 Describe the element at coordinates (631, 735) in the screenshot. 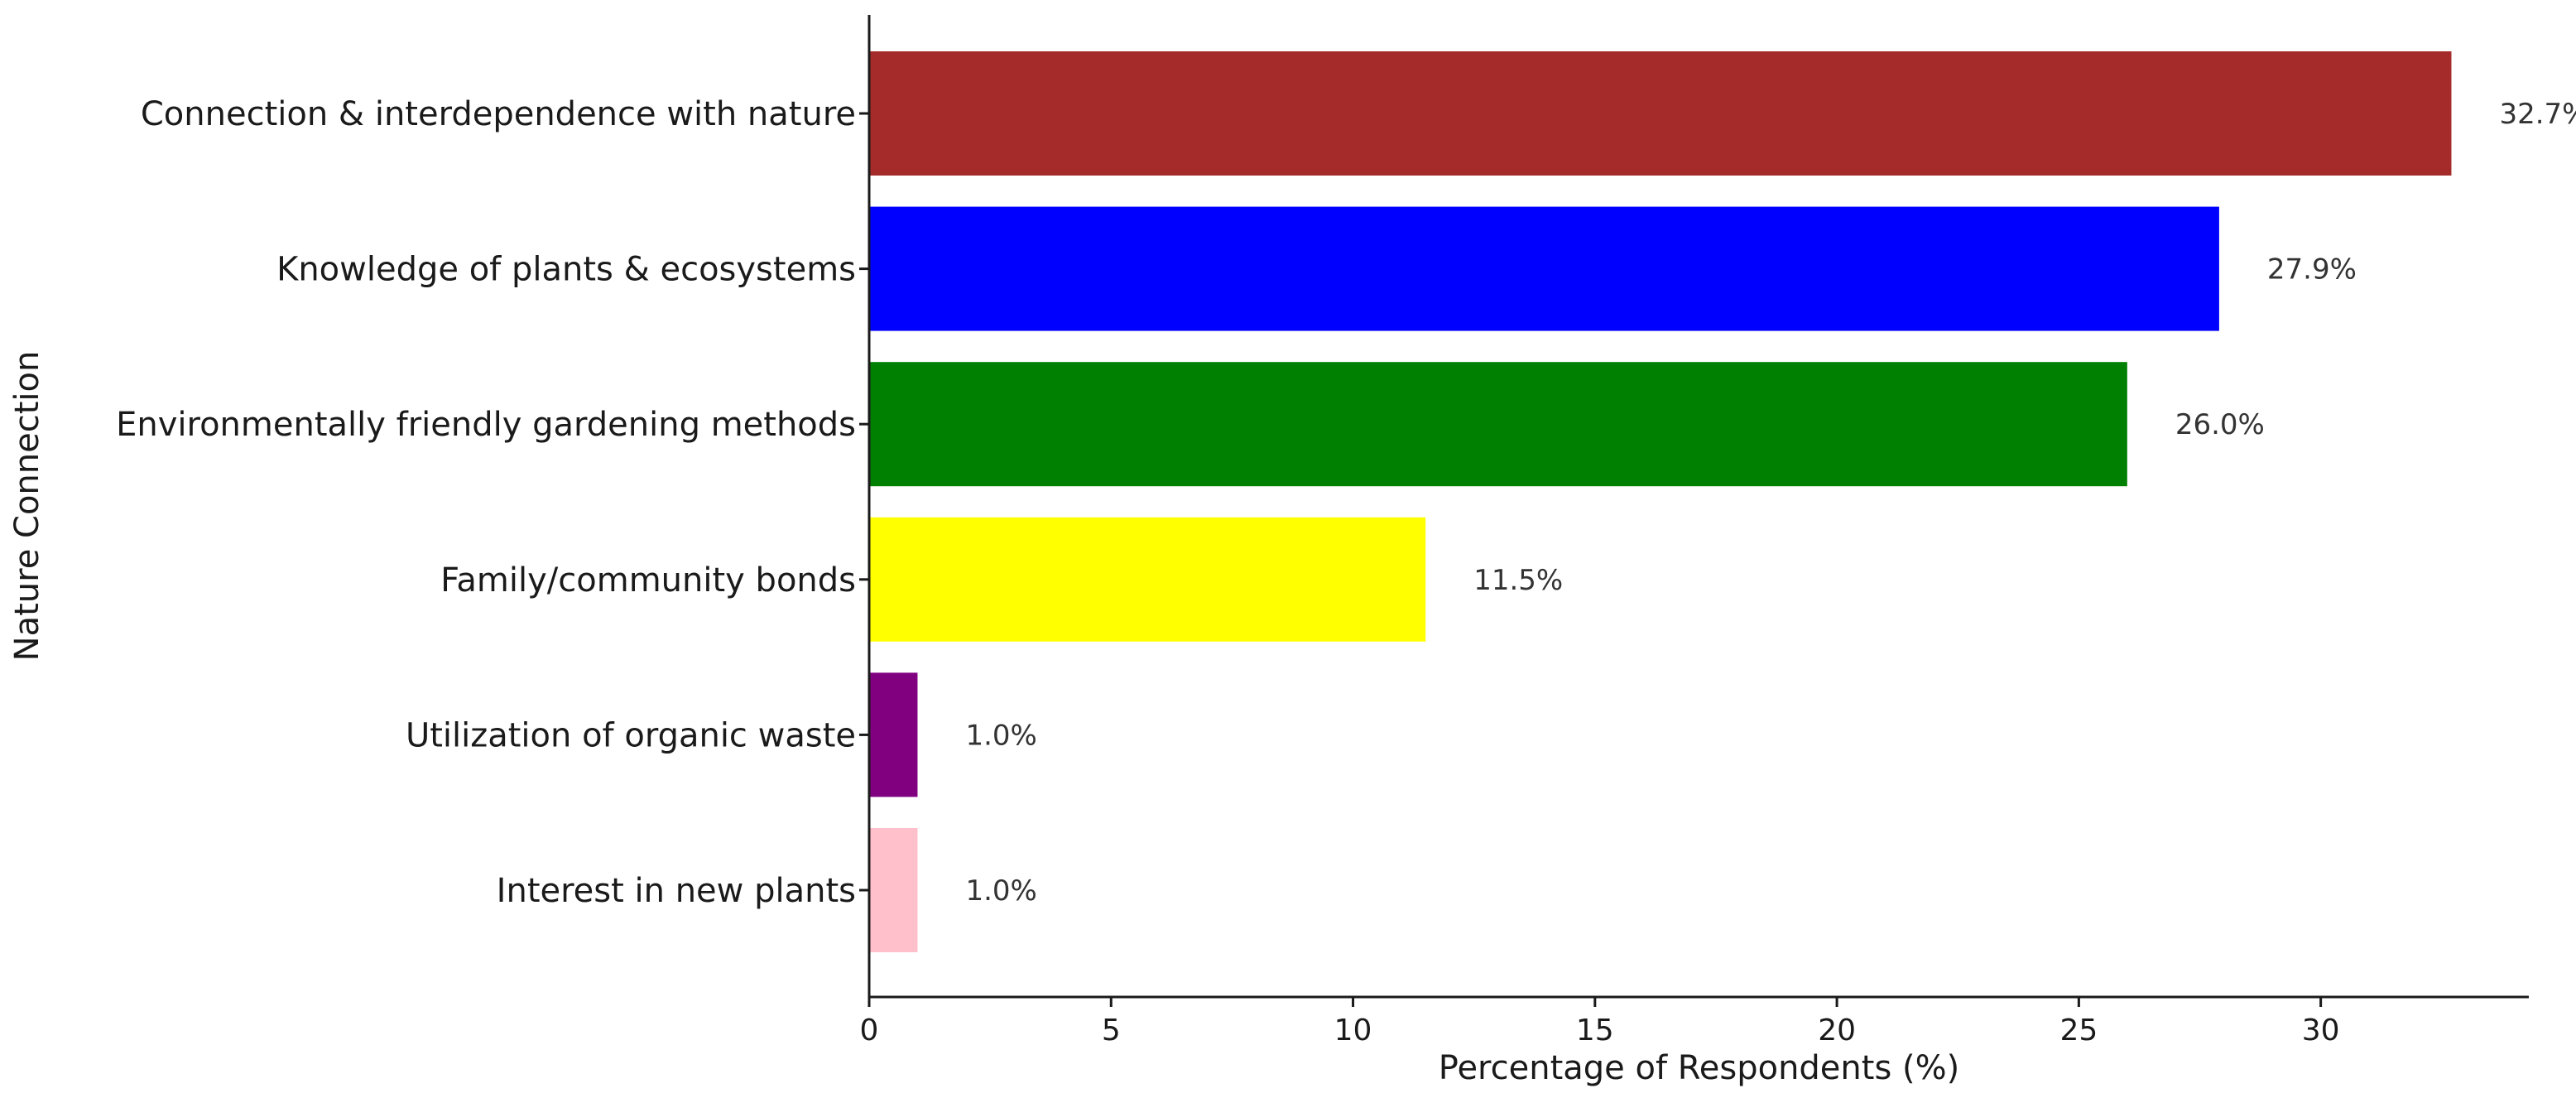

I see `category-label: Utilization of organic waste` at that location.